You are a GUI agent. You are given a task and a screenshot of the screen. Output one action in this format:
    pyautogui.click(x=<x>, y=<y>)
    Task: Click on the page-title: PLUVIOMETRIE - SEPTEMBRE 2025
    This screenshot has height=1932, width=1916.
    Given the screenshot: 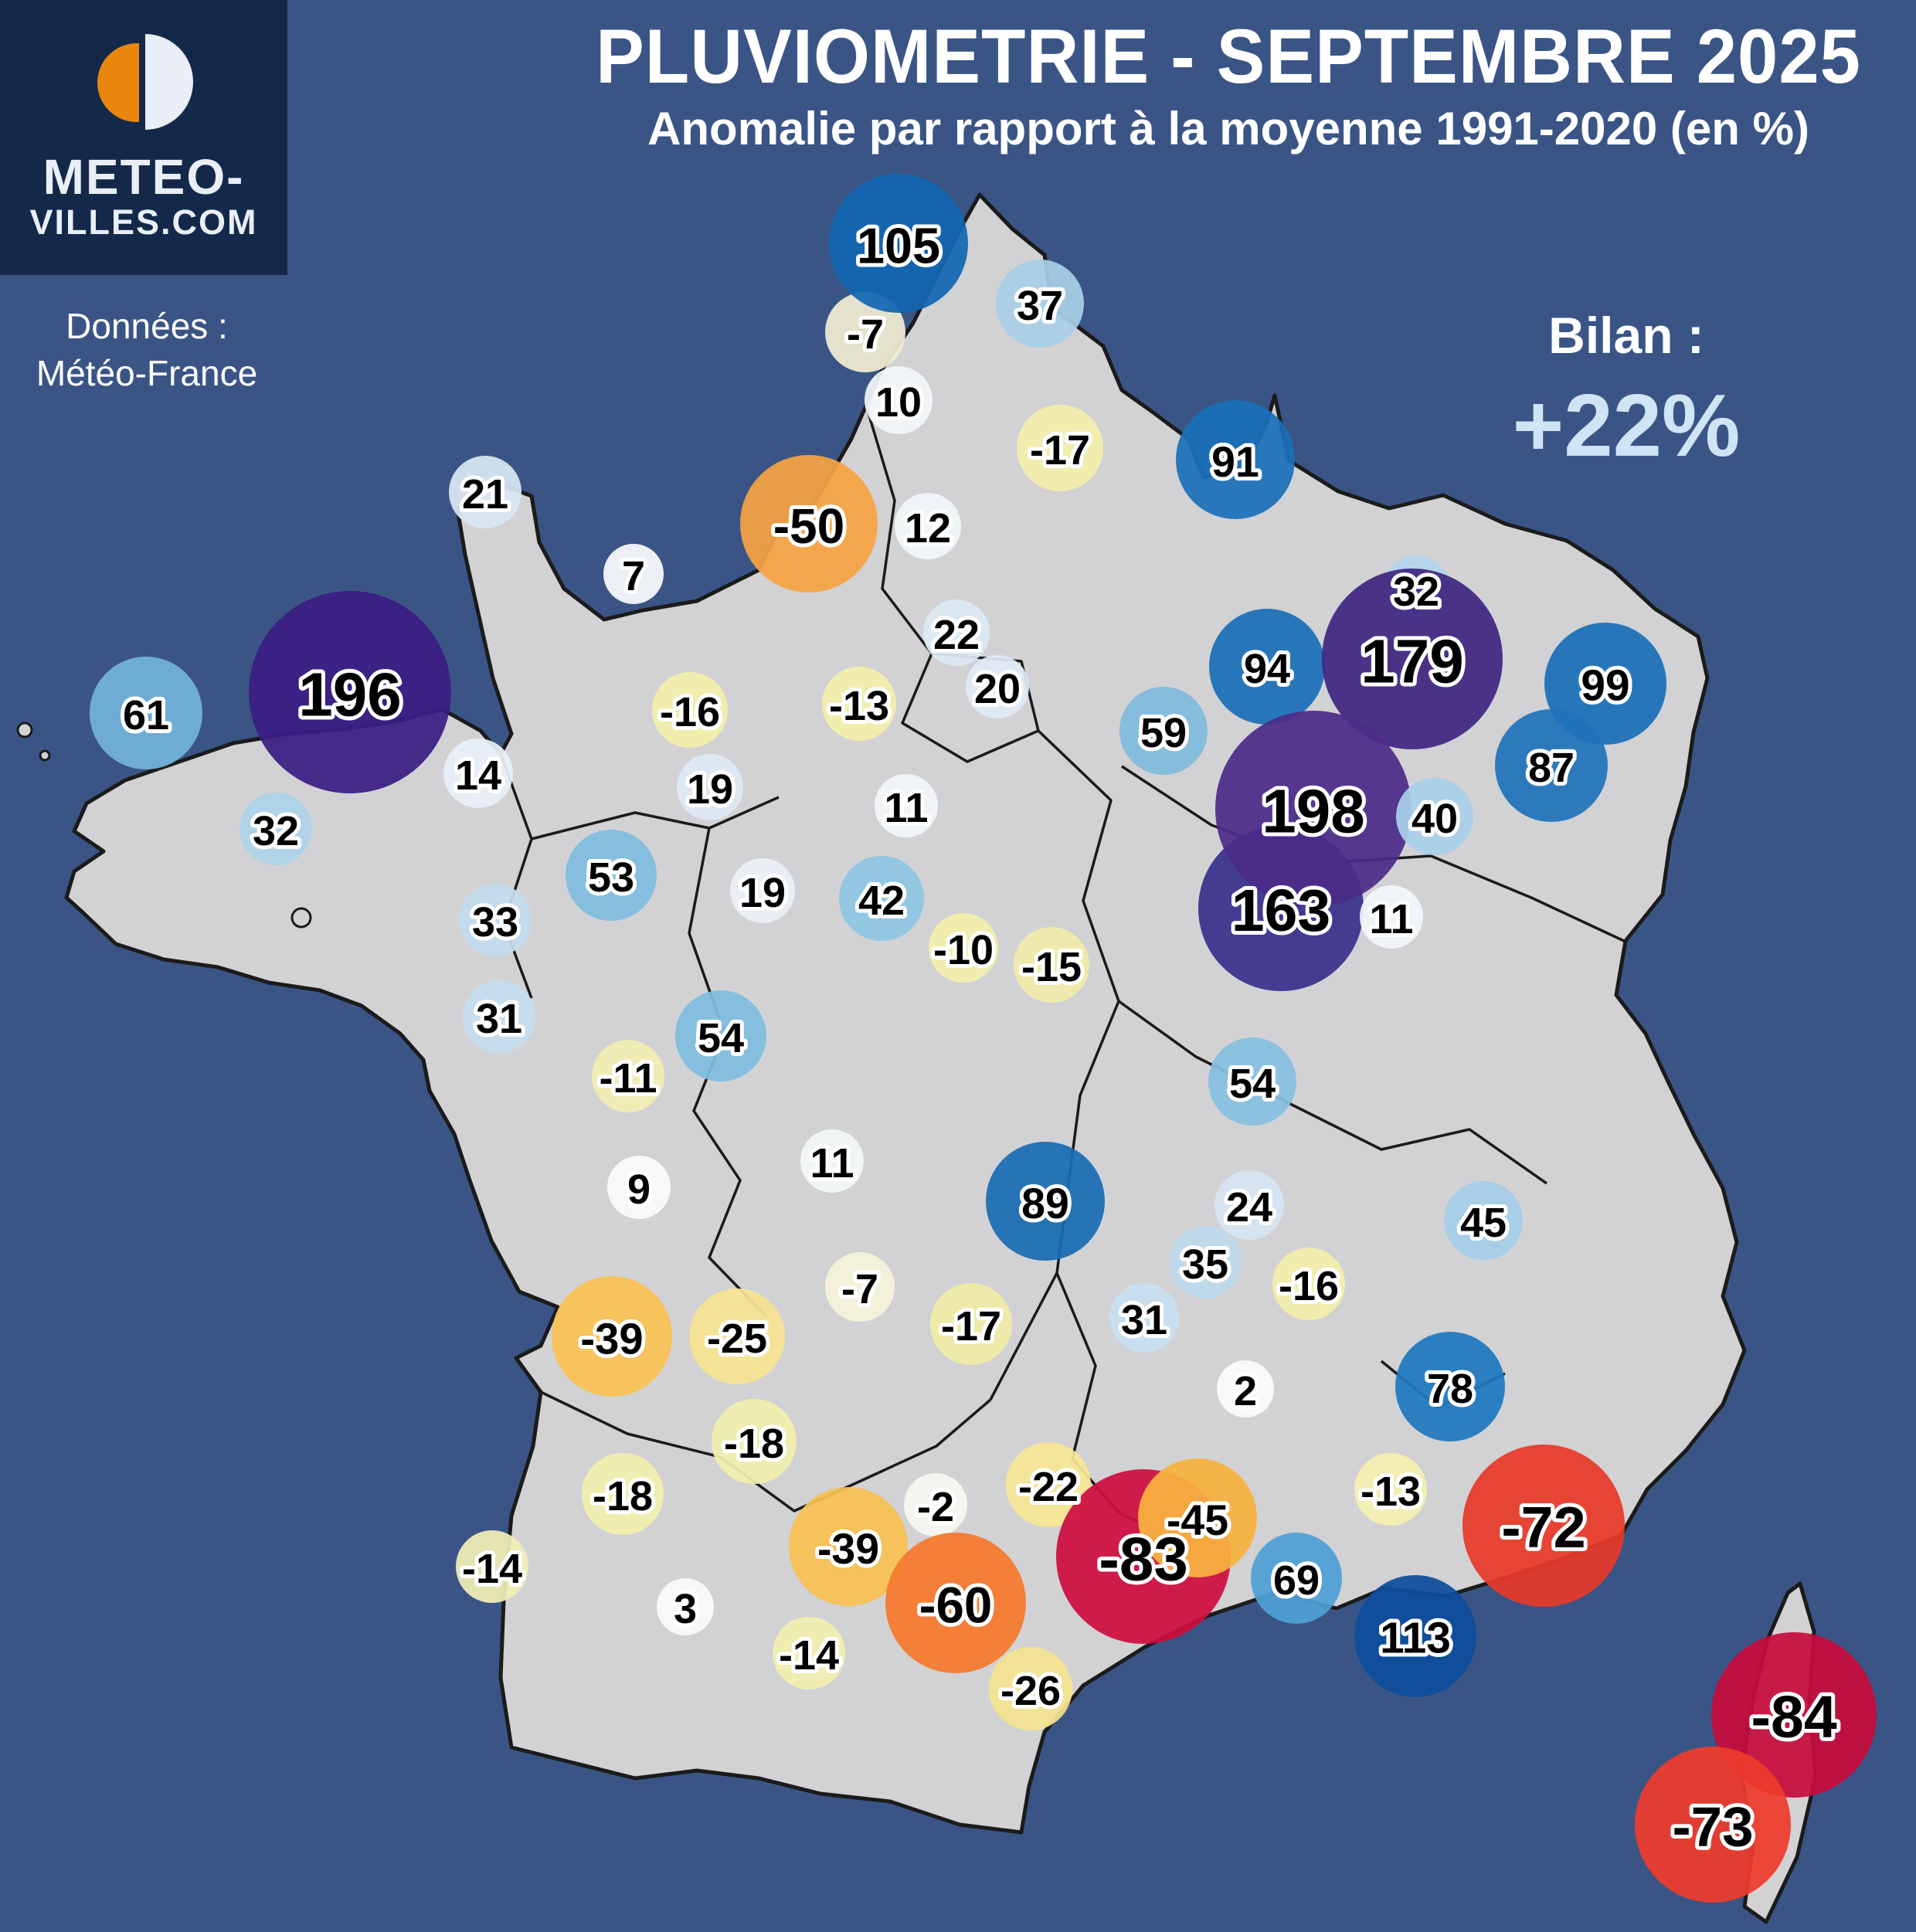 What is the action you would take?
    pyautogui.click(x=1228, y=57)
    